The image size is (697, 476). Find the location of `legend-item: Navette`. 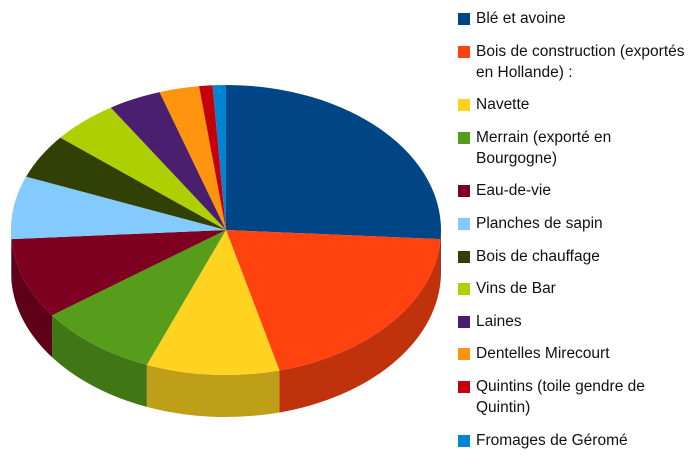

legend-item: Navette is located at coordinates (576, 104).